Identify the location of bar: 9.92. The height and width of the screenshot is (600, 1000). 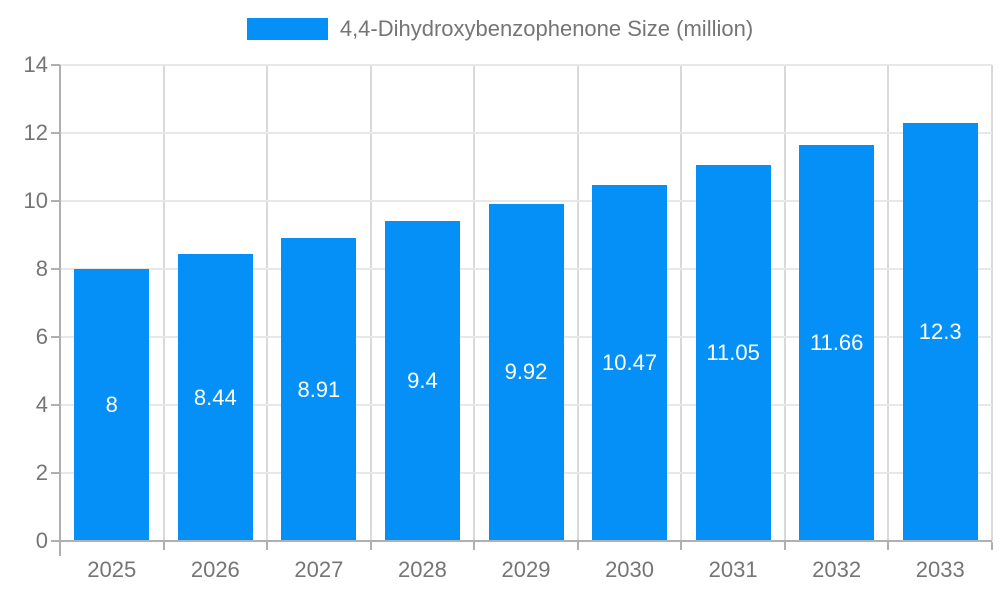
(526, 372).